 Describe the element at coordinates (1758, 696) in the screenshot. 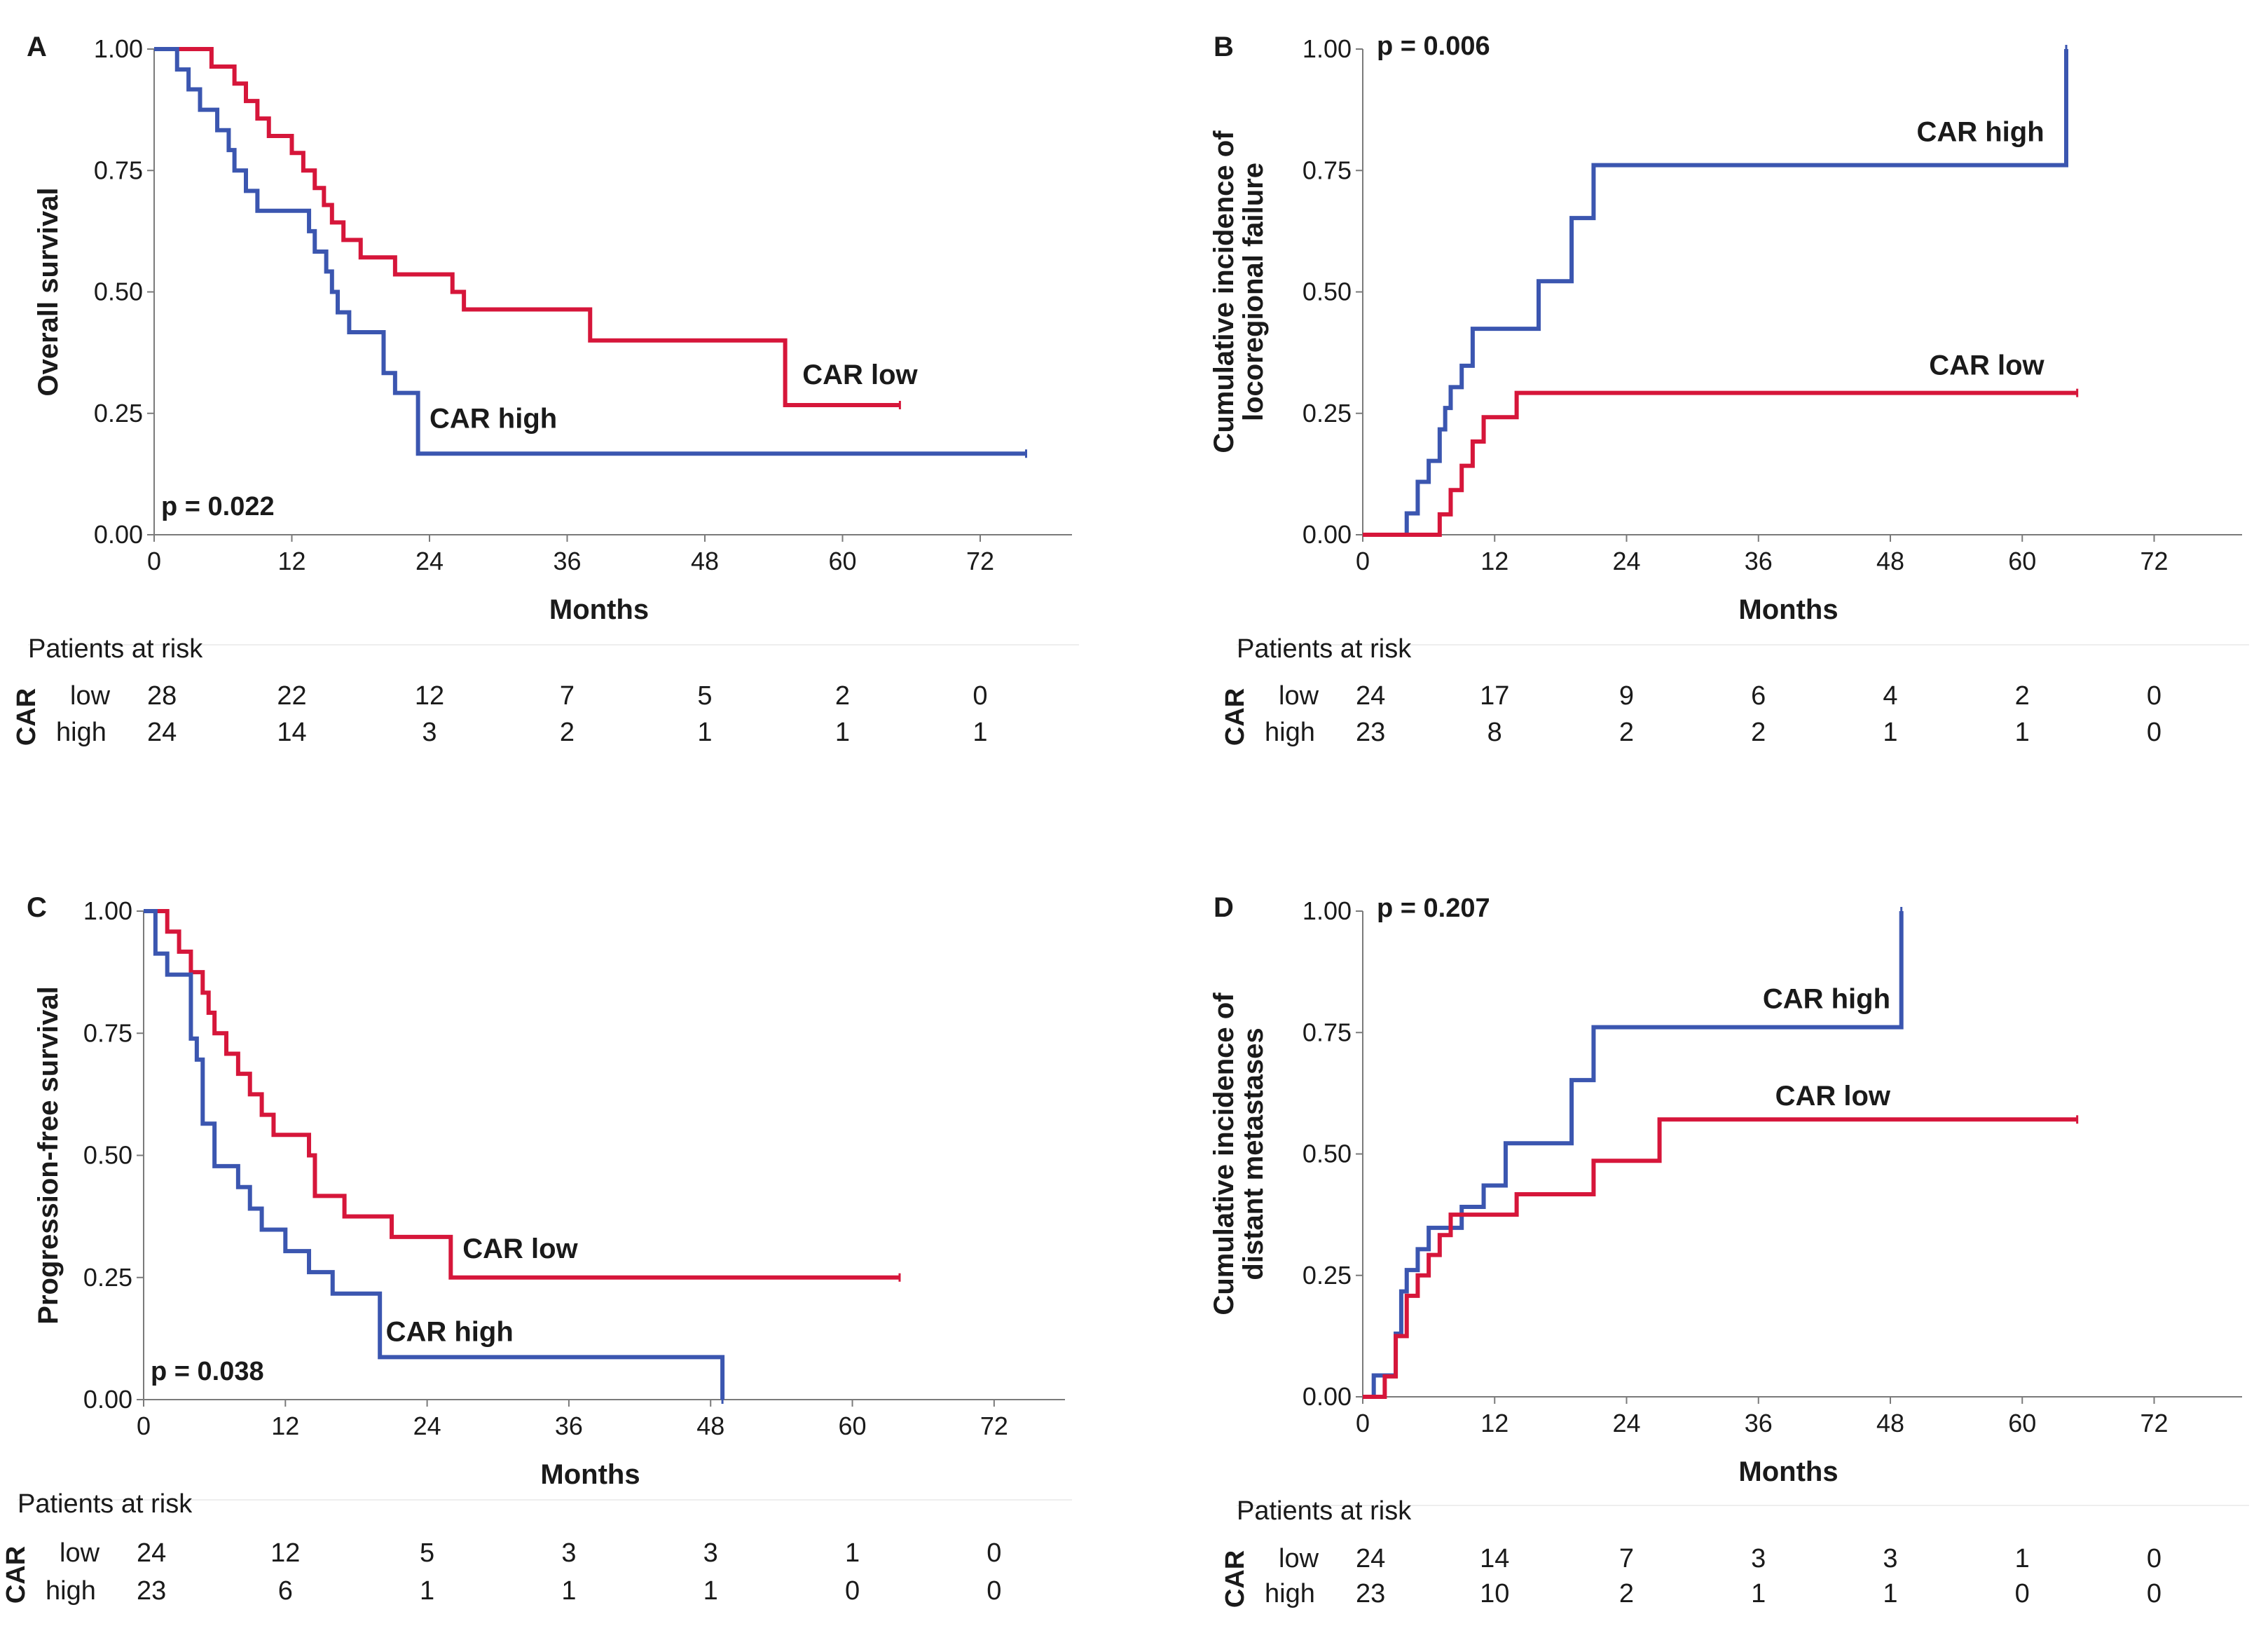

I see `risk-count-low: 6` at that location.